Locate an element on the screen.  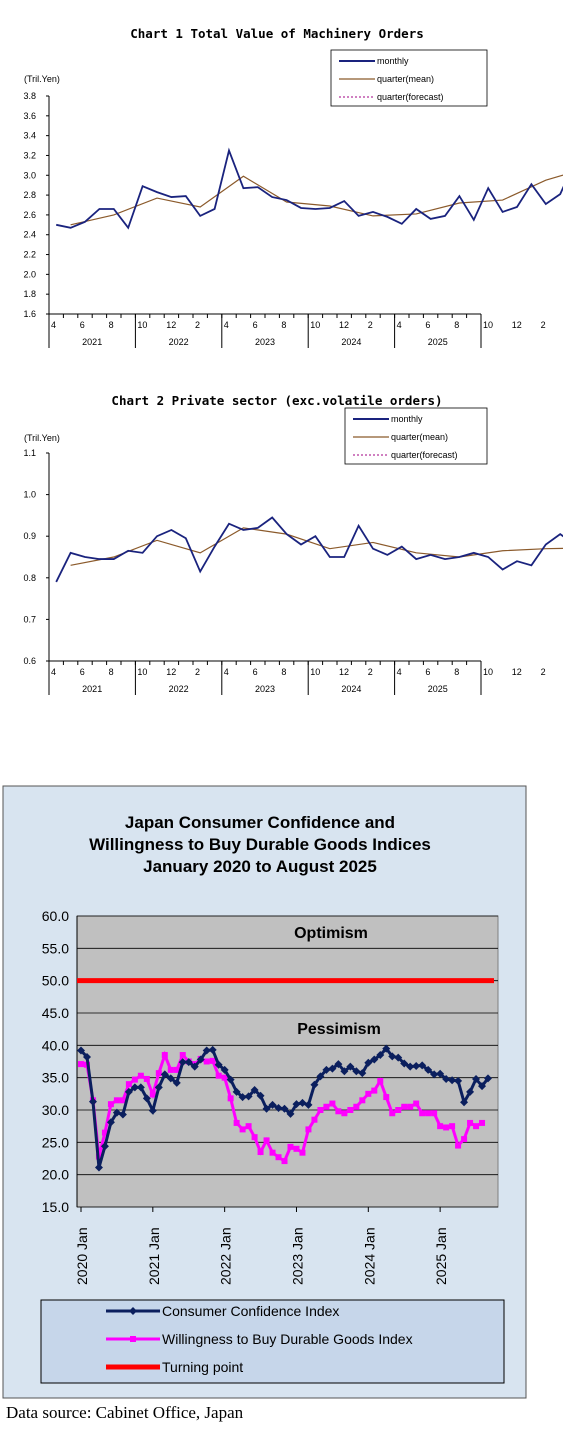
y-tick-label: 20.0 is located at coordinates (55, 1175).